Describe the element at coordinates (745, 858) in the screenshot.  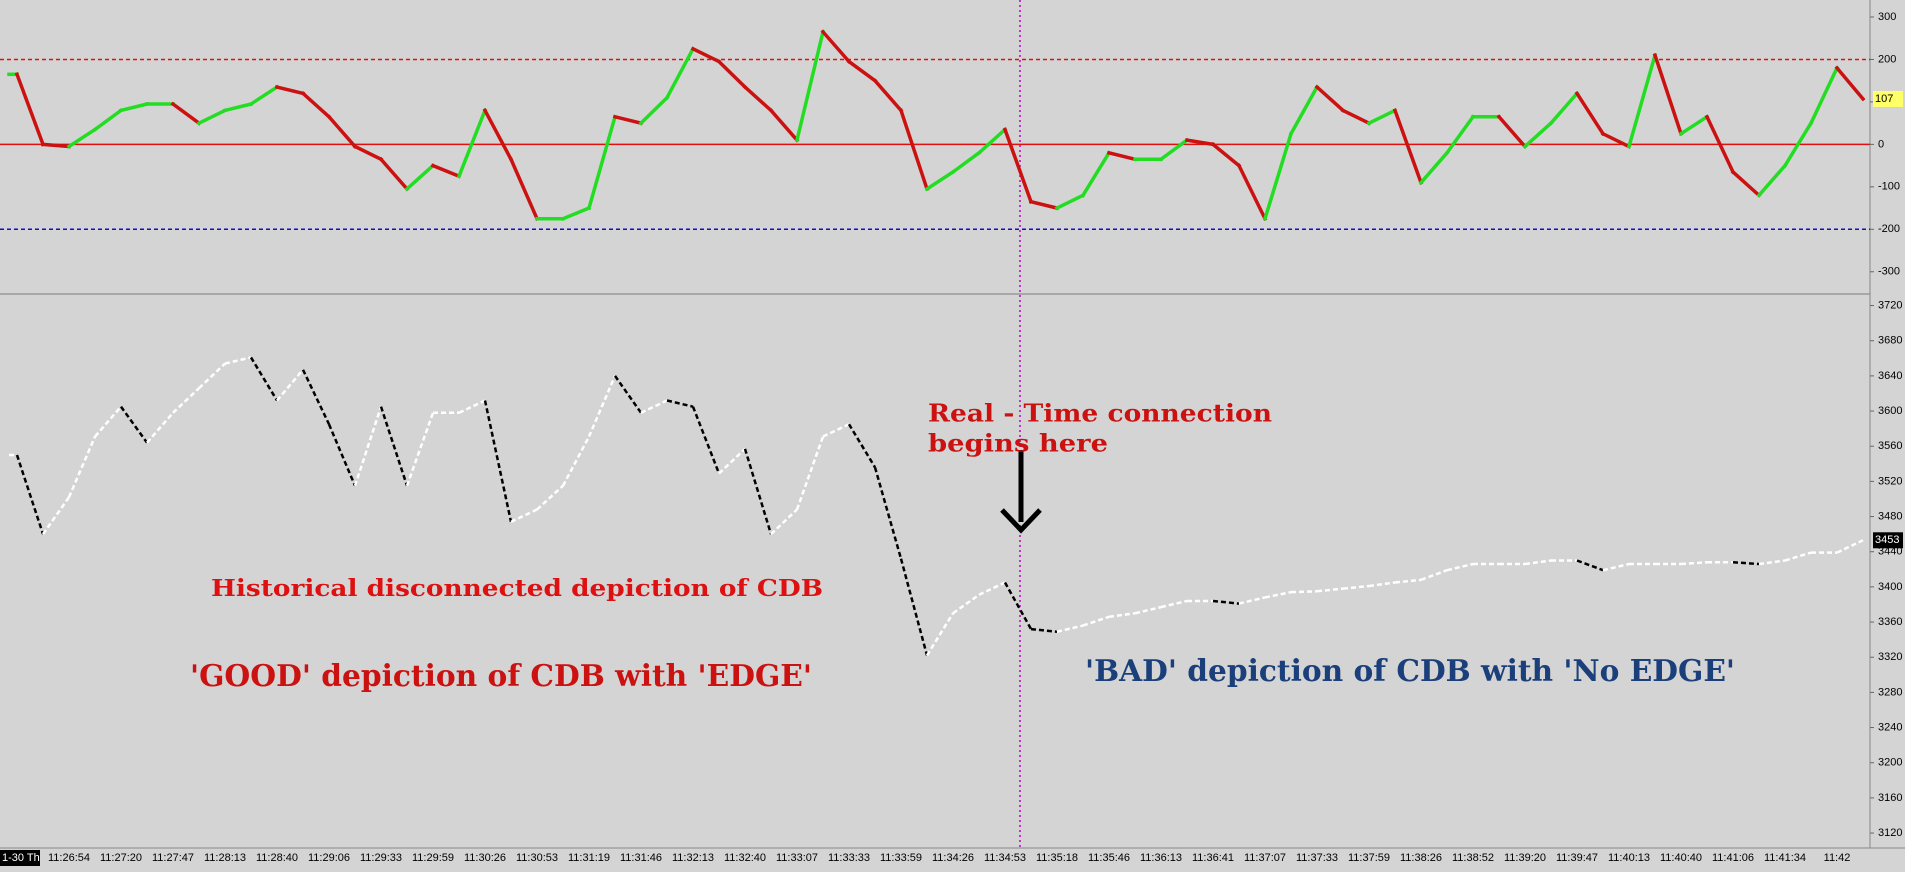
I see `x-tick-label: 11:32:40` at that location.